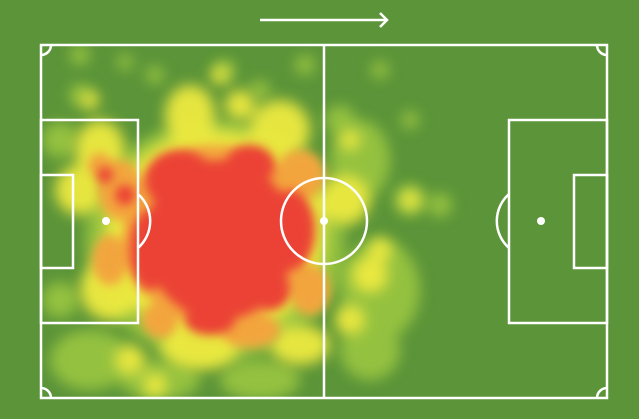 Image resolution: width=639 pixels, height=419 pixels. Describe the element at coordinates (57, 221) in the screenshot. I see `left-six-yard-box` at that location.